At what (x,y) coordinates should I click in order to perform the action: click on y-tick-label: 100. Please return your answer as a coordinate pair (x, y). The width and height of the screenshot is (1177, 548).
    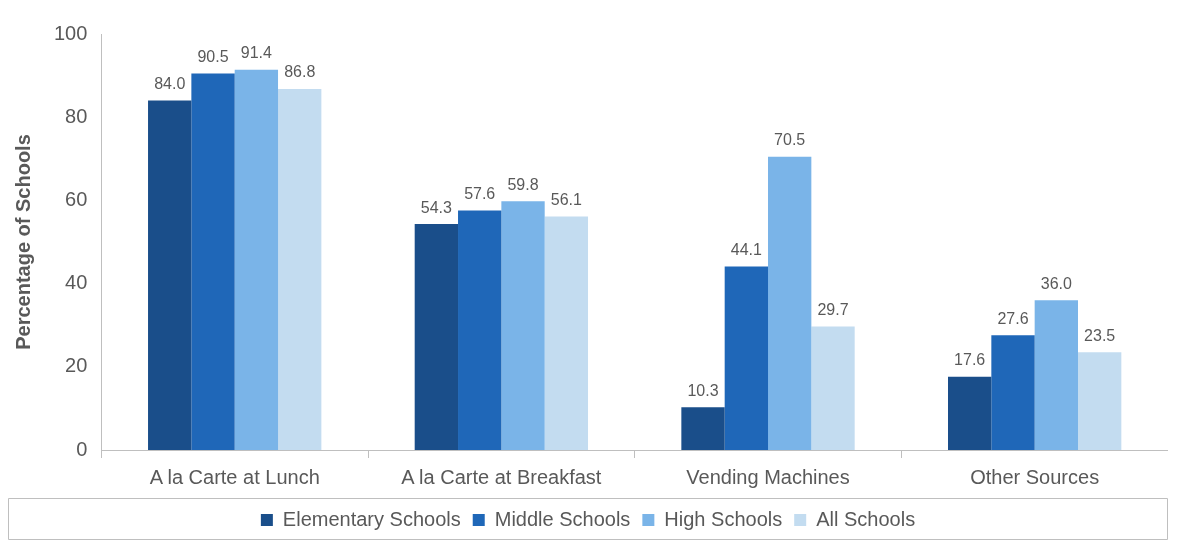
    Looking at the image, I should click on (70, 32).